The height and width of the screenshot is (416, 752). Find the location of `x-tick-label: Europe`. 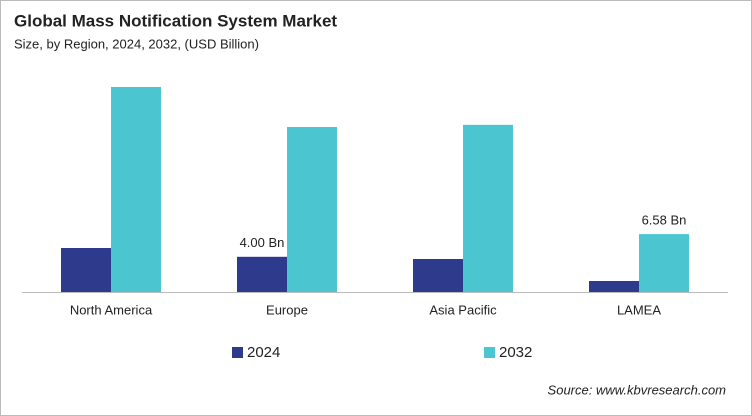

x-tick-label: Europe is located at coordinates (287, 309).